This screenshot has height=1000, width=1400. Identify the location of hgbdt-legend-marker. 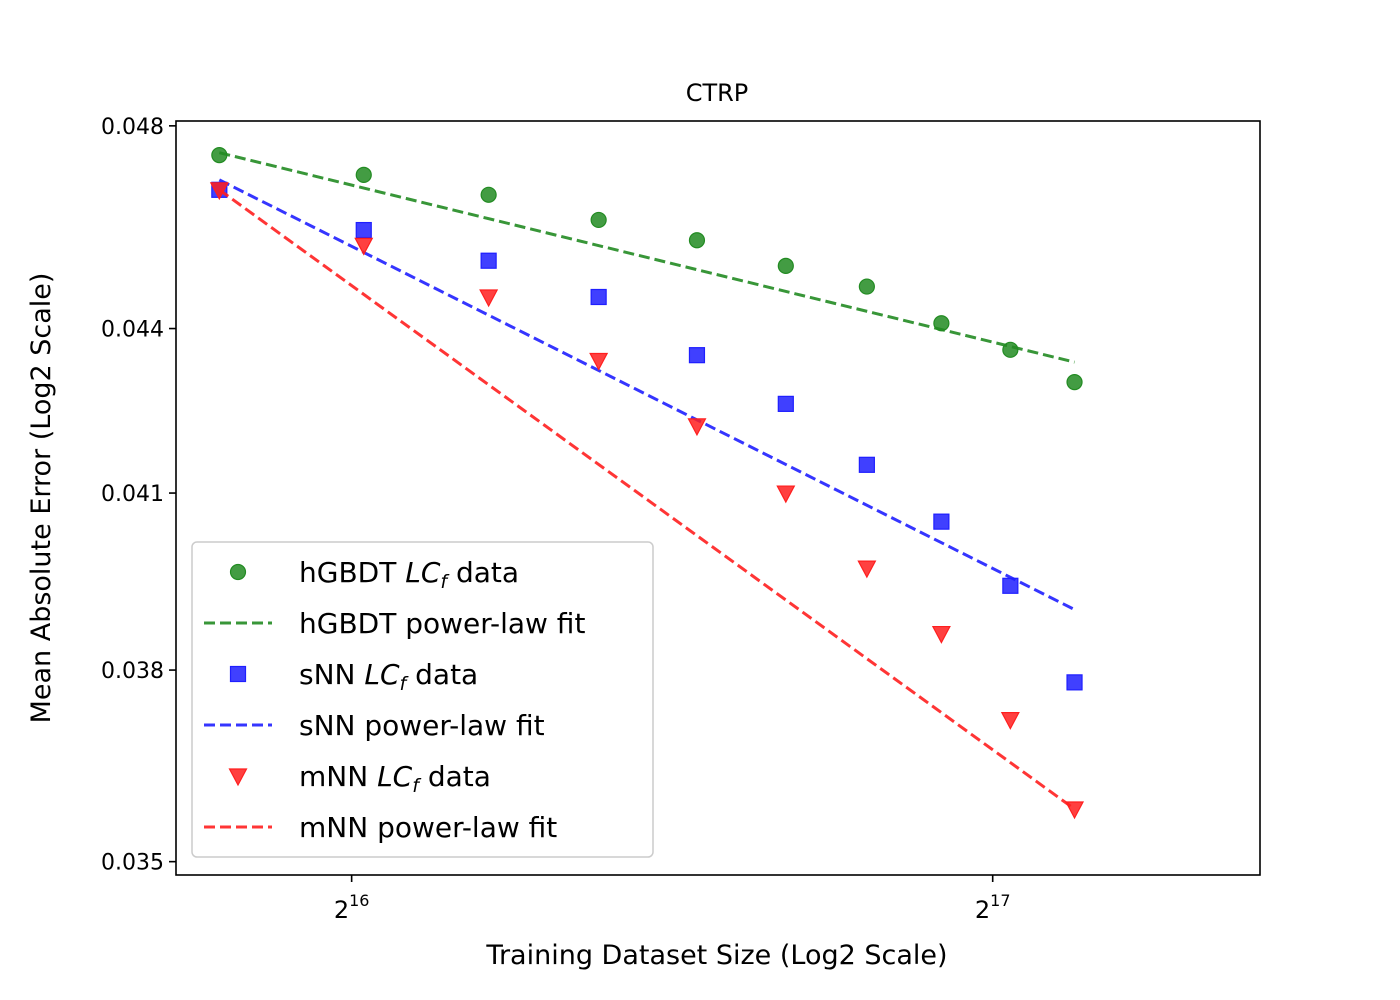
(238, 572).